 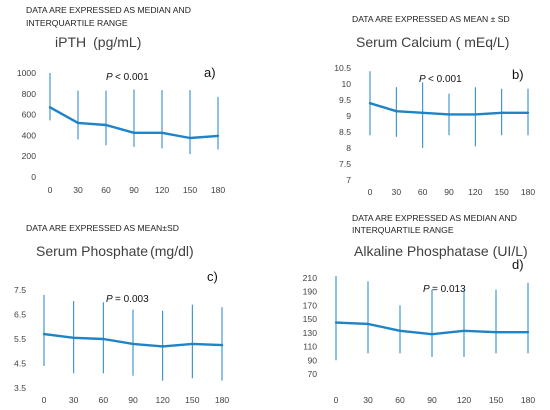 What do you see at coordinates (518, 264) in the screenshot?
I see `panel-label: d)` at bounding box center [518, 264].